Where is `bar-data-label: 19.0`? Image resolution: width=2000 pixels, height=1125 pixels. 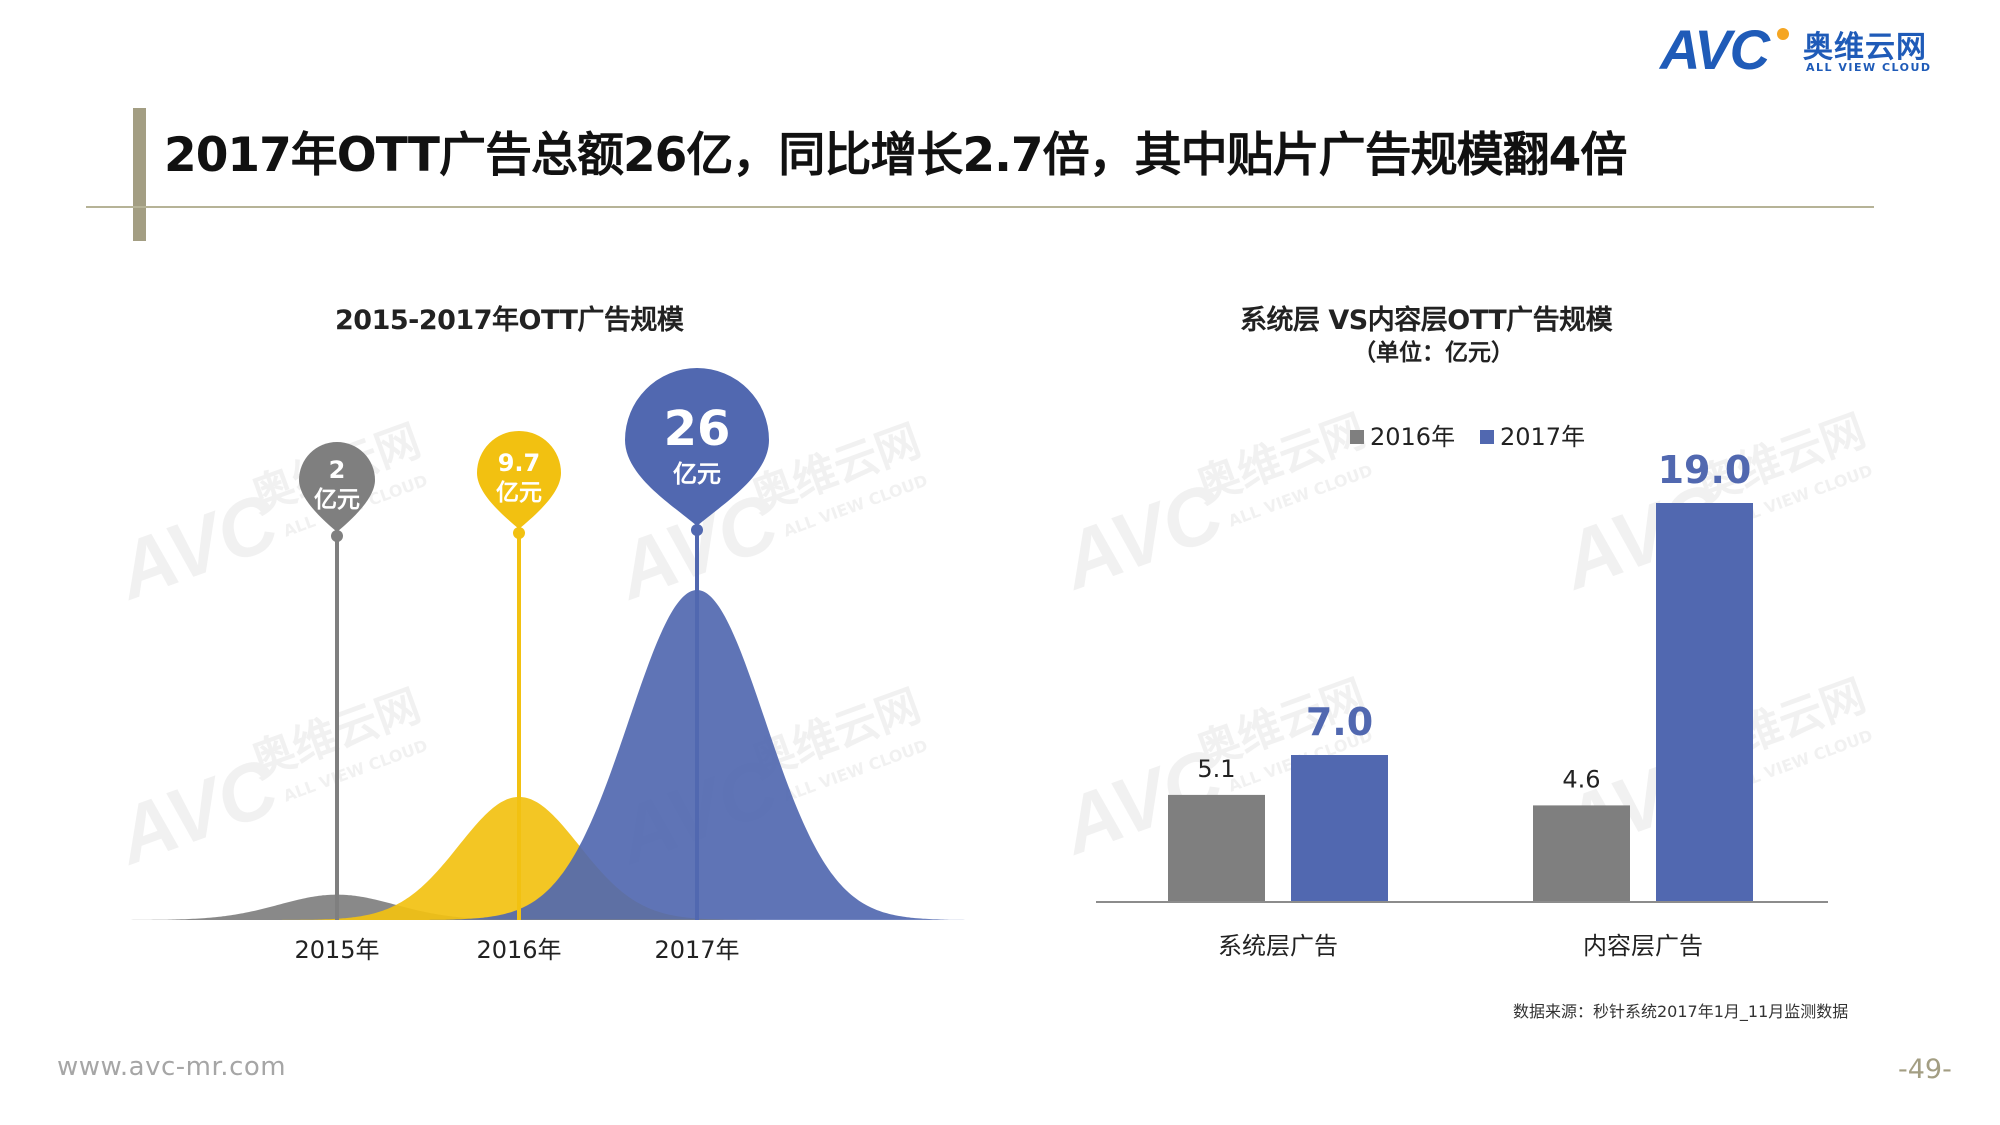 bar-data-label: 19.0 is located at coordinates (1705, 470).